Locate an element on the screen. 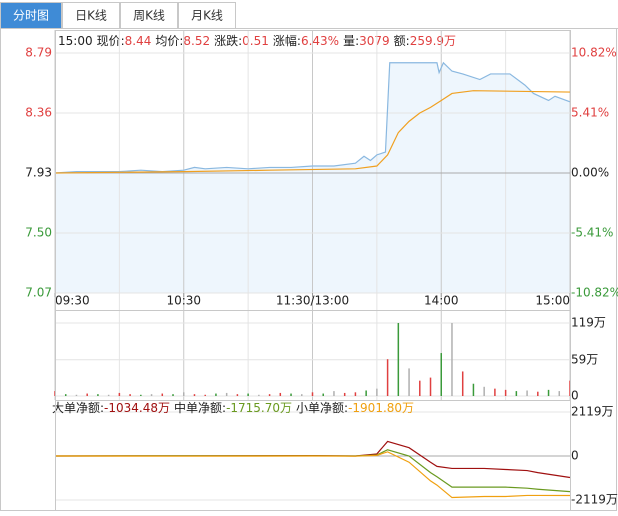 Image resolution: width=618 pixels, height=516 pixels. legend-name: 大单净额: is located at coordinates (78, 408).